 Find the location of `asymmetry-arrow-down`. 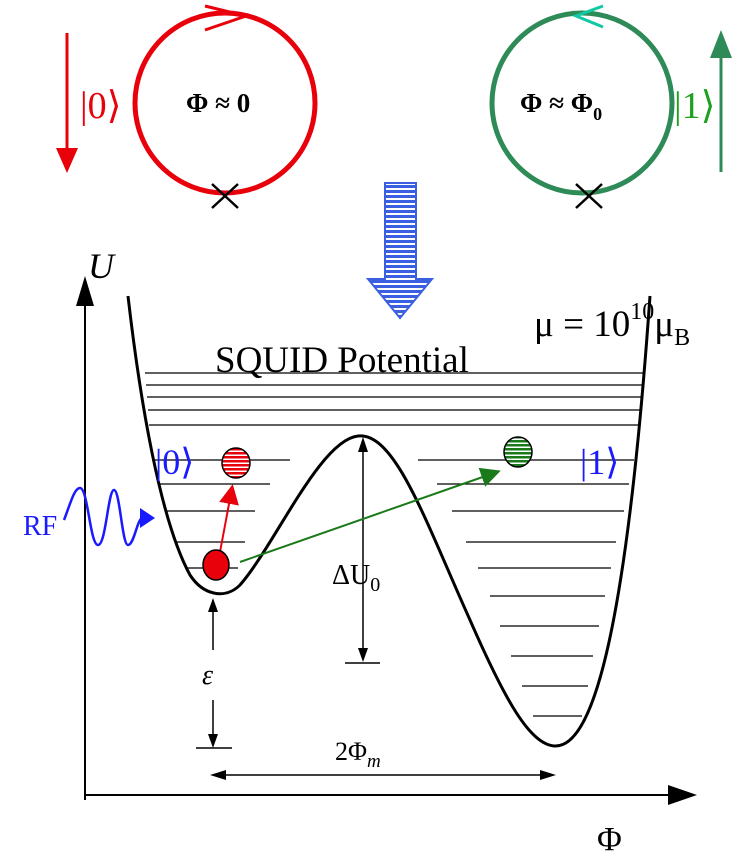

asymmetry-arrow-down is located at coordinates (213, 741).